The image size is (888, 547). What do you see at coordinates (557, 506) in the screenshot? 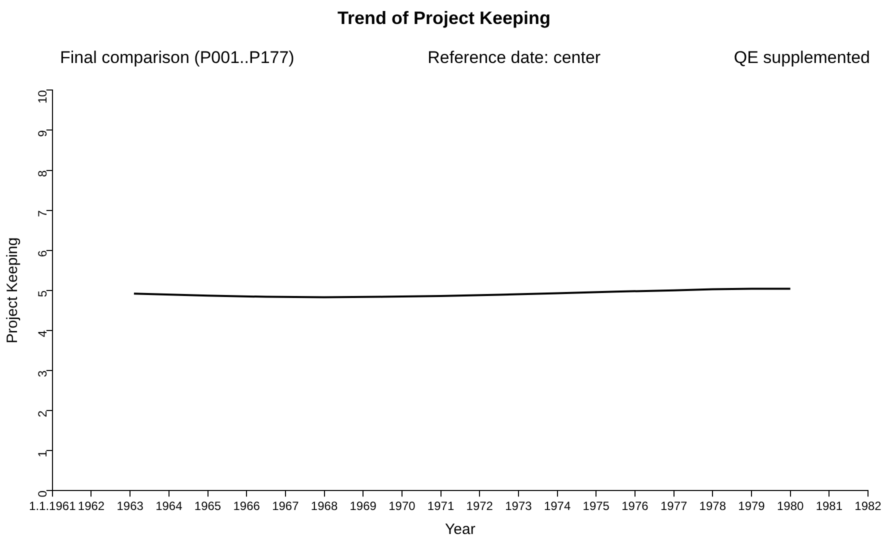
I see `x-tick-label: 1974` at bounding box center [557, 506].